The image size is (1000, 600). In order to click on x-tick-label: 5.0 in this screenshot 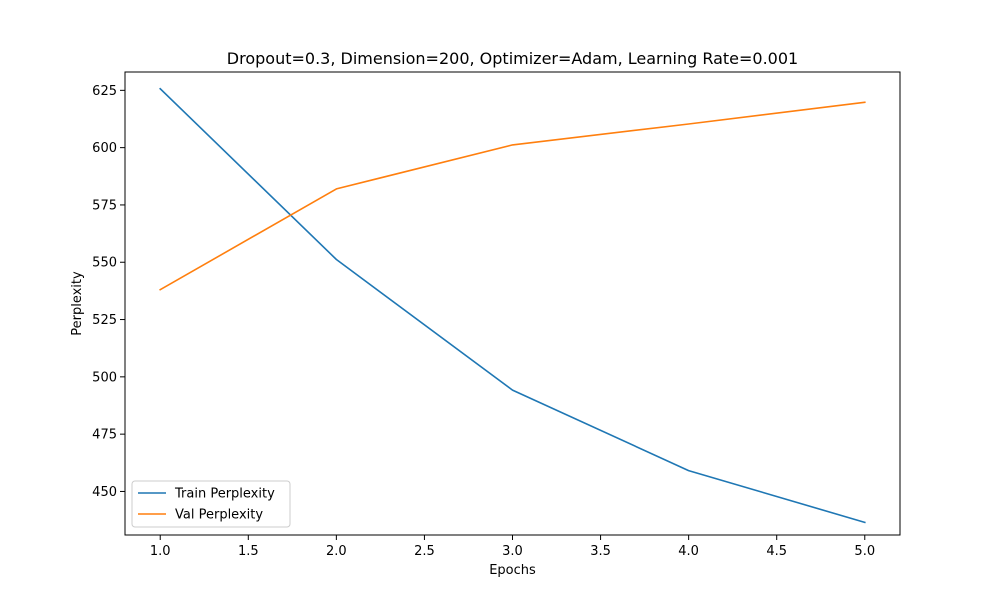, I will do `click(864, 551)`.